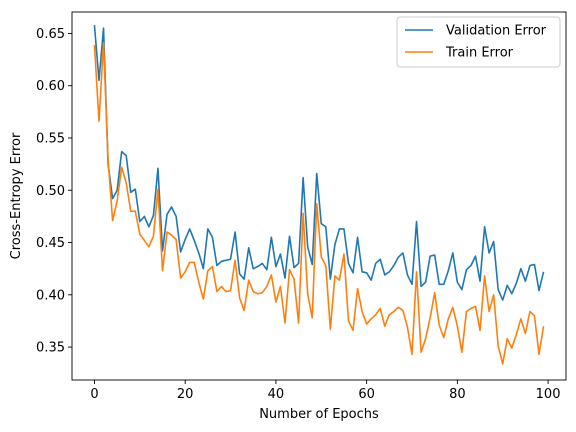  I want to click on y-tick-label: 0.45, so click(50, 243).